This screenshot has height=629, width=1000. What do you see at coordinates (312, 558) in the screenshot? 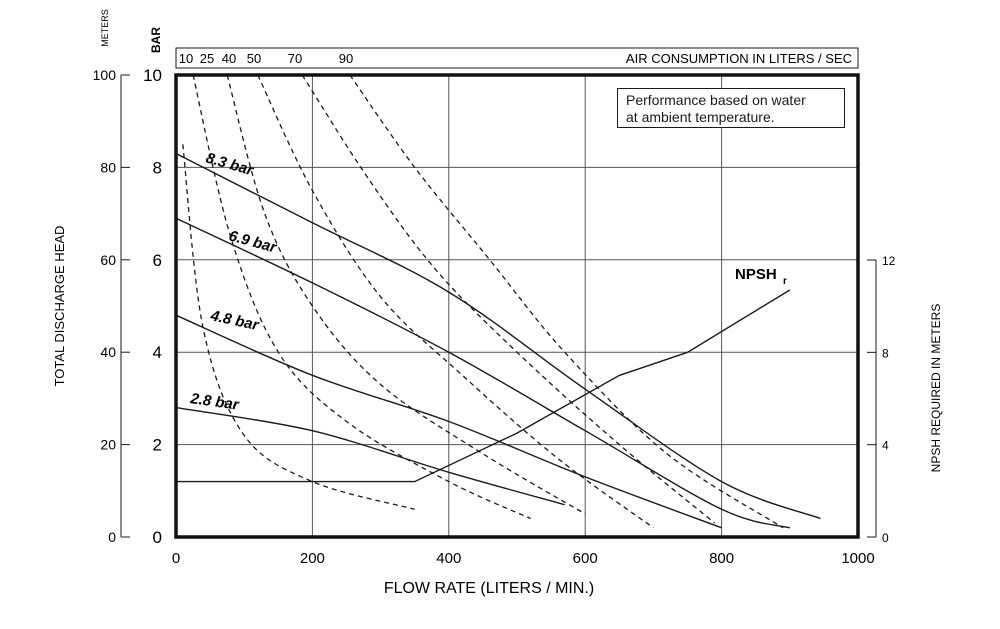
I see `x-tick-label: 200` at bounding box center [312, 558].